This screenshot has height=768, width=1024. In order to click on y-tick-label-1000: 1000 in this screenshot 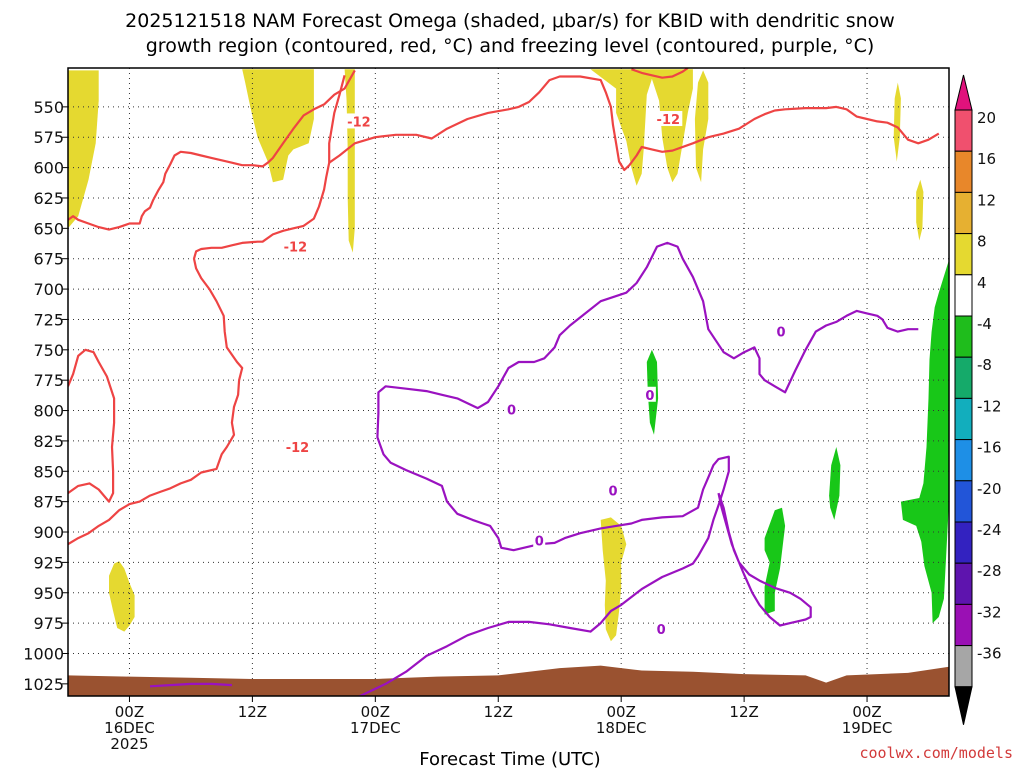, I will do `click(43, 653)`.